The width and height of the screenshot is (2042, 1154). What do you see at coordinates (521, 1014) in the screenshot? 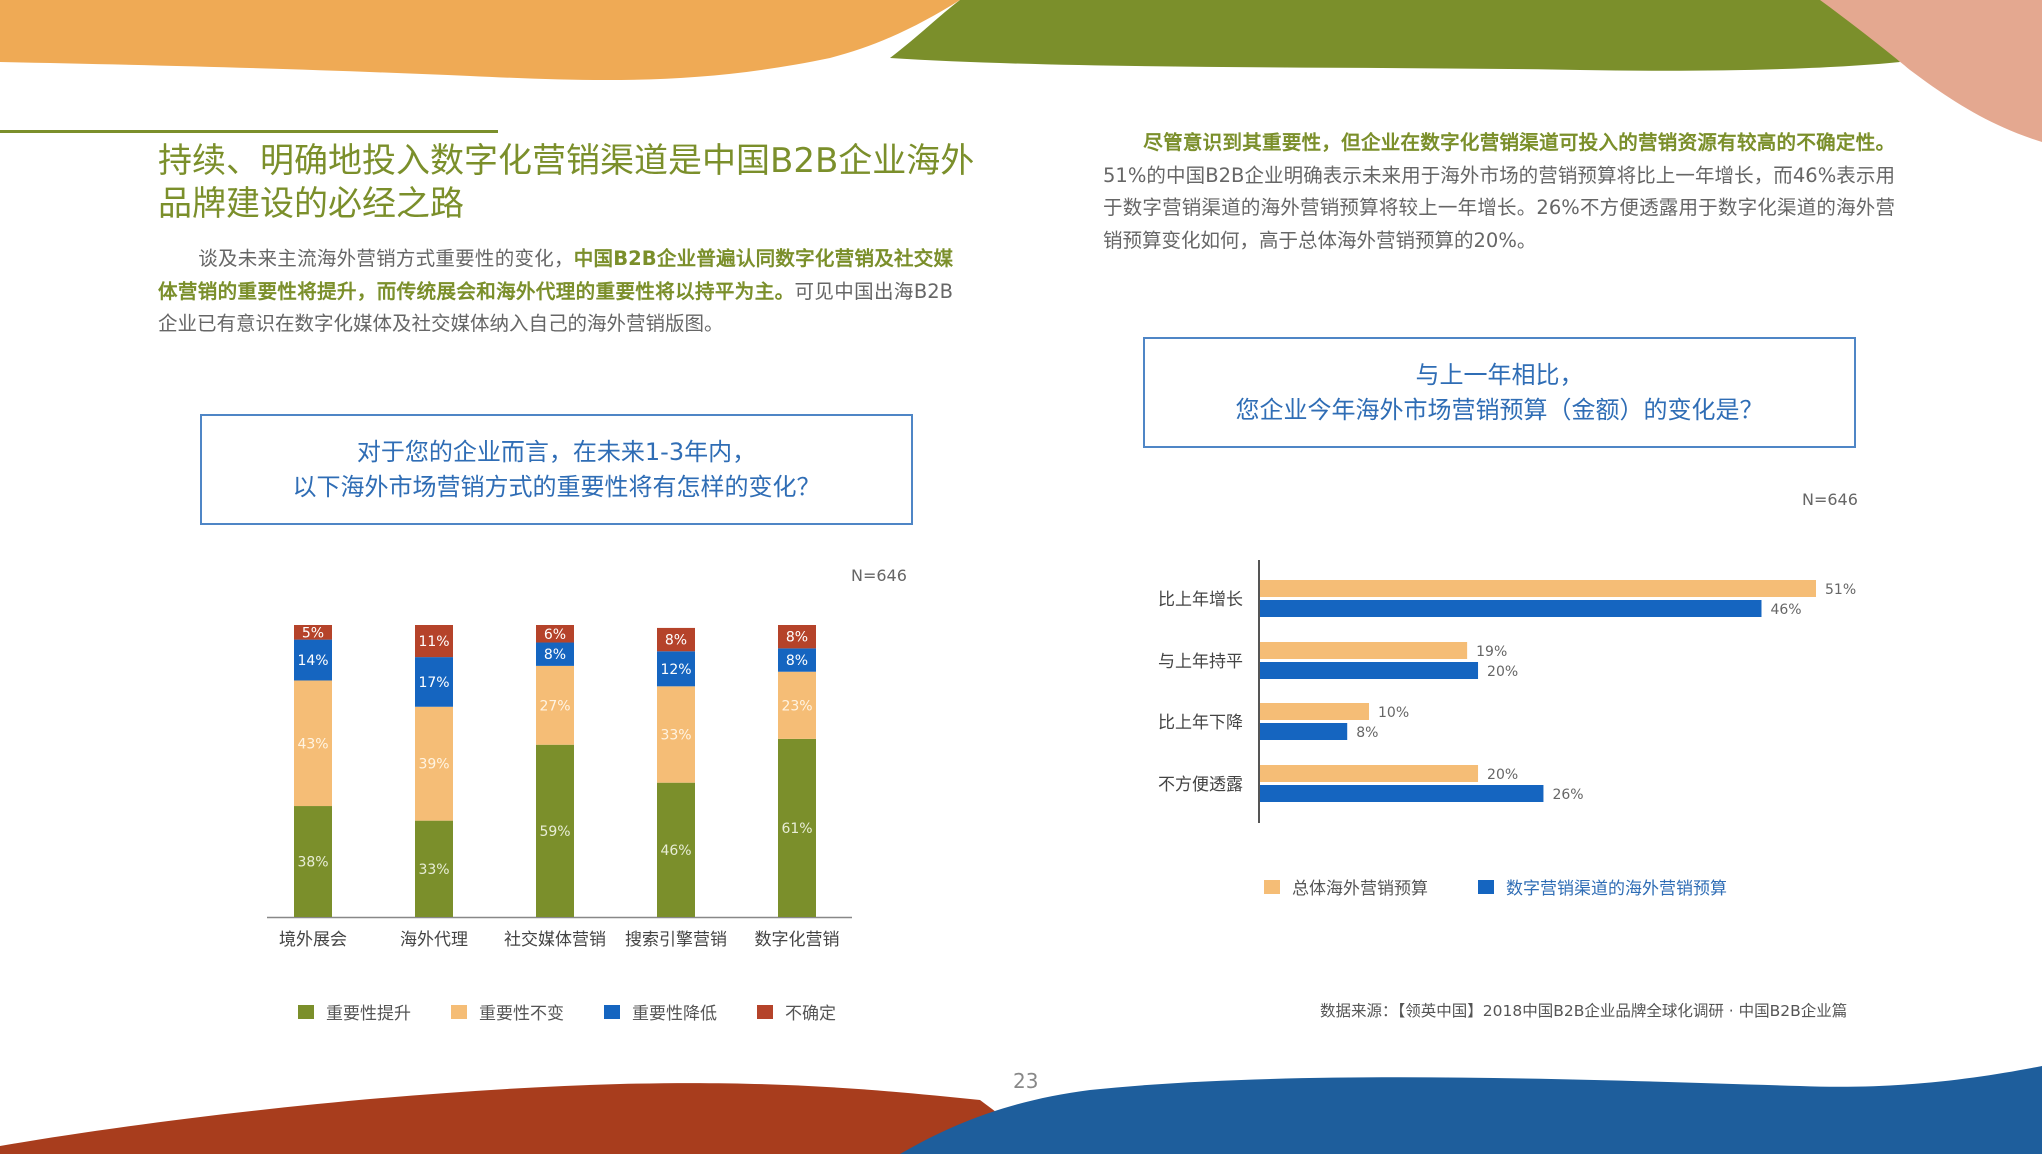
I see `legend-label: 重要性不变` at bounding box center [521, 1014].